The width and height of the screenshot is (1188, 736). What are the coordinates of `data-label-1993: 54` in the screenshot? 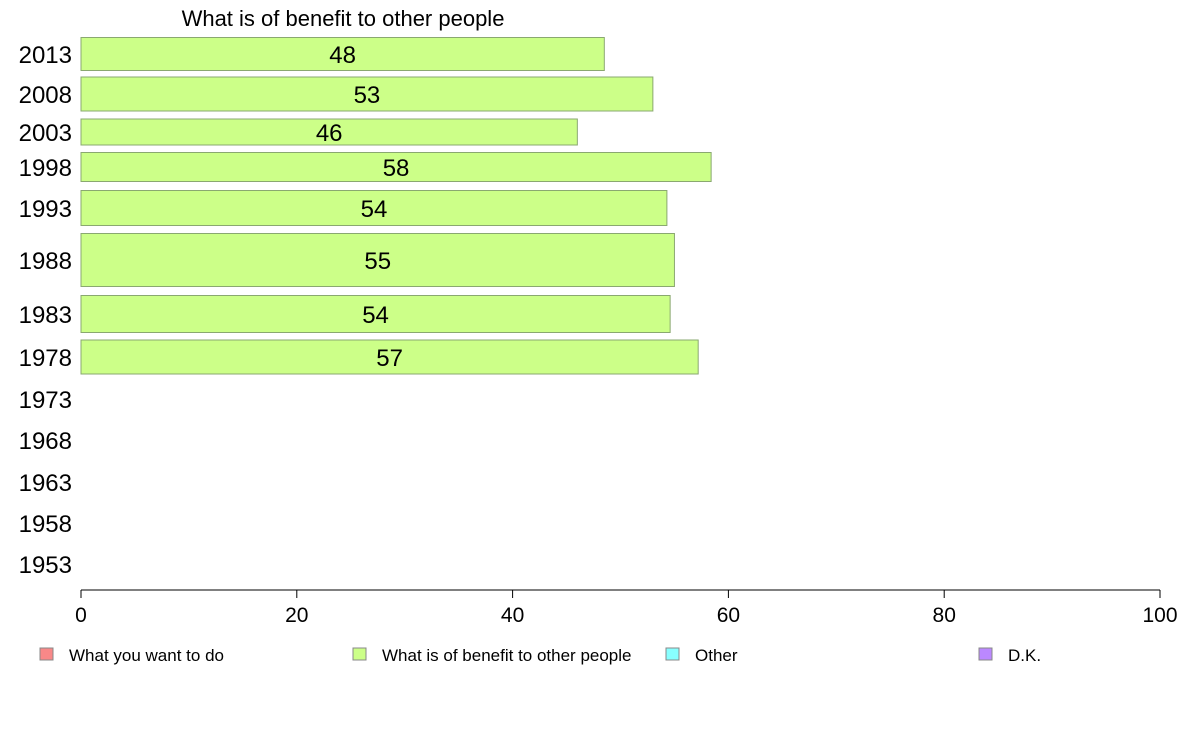 It's located at (374, 209).